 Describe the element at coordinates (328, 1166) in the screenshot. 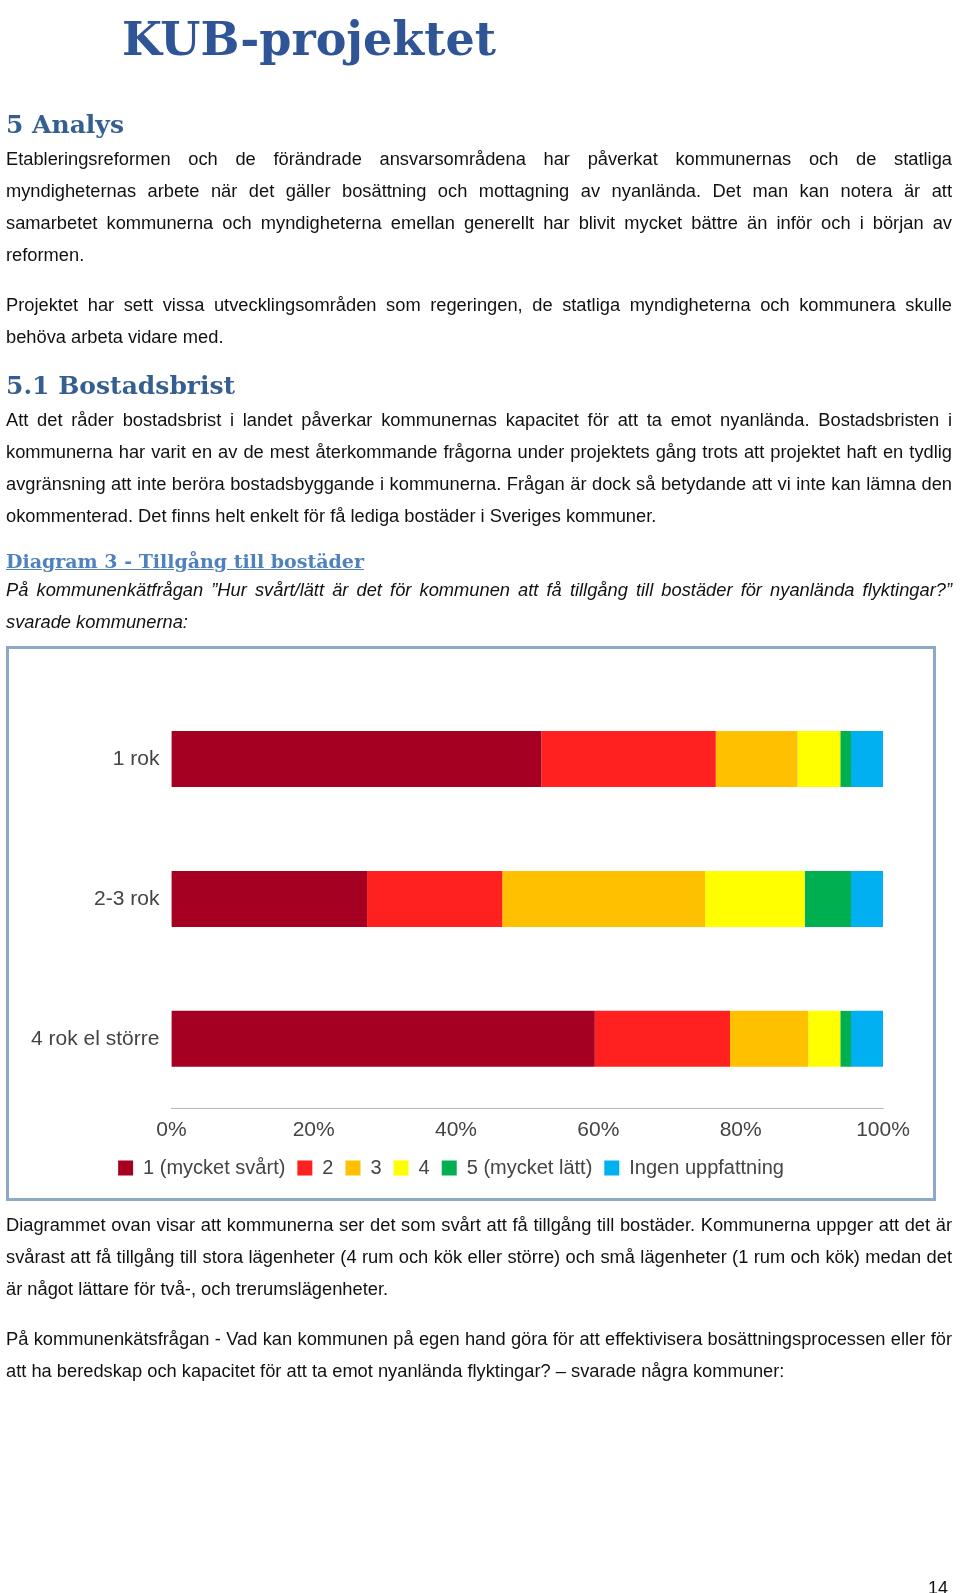

I see `legend-label: 2` at that location.